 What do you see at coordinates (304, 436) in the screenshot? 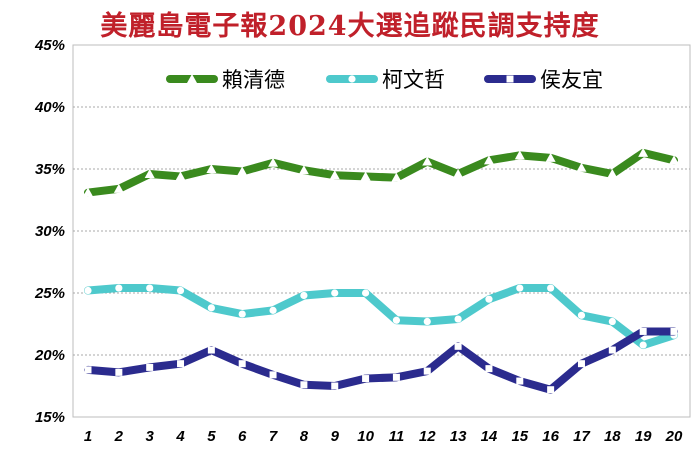
I see `x-tick-label: 8` at bounding box center [304, 436].